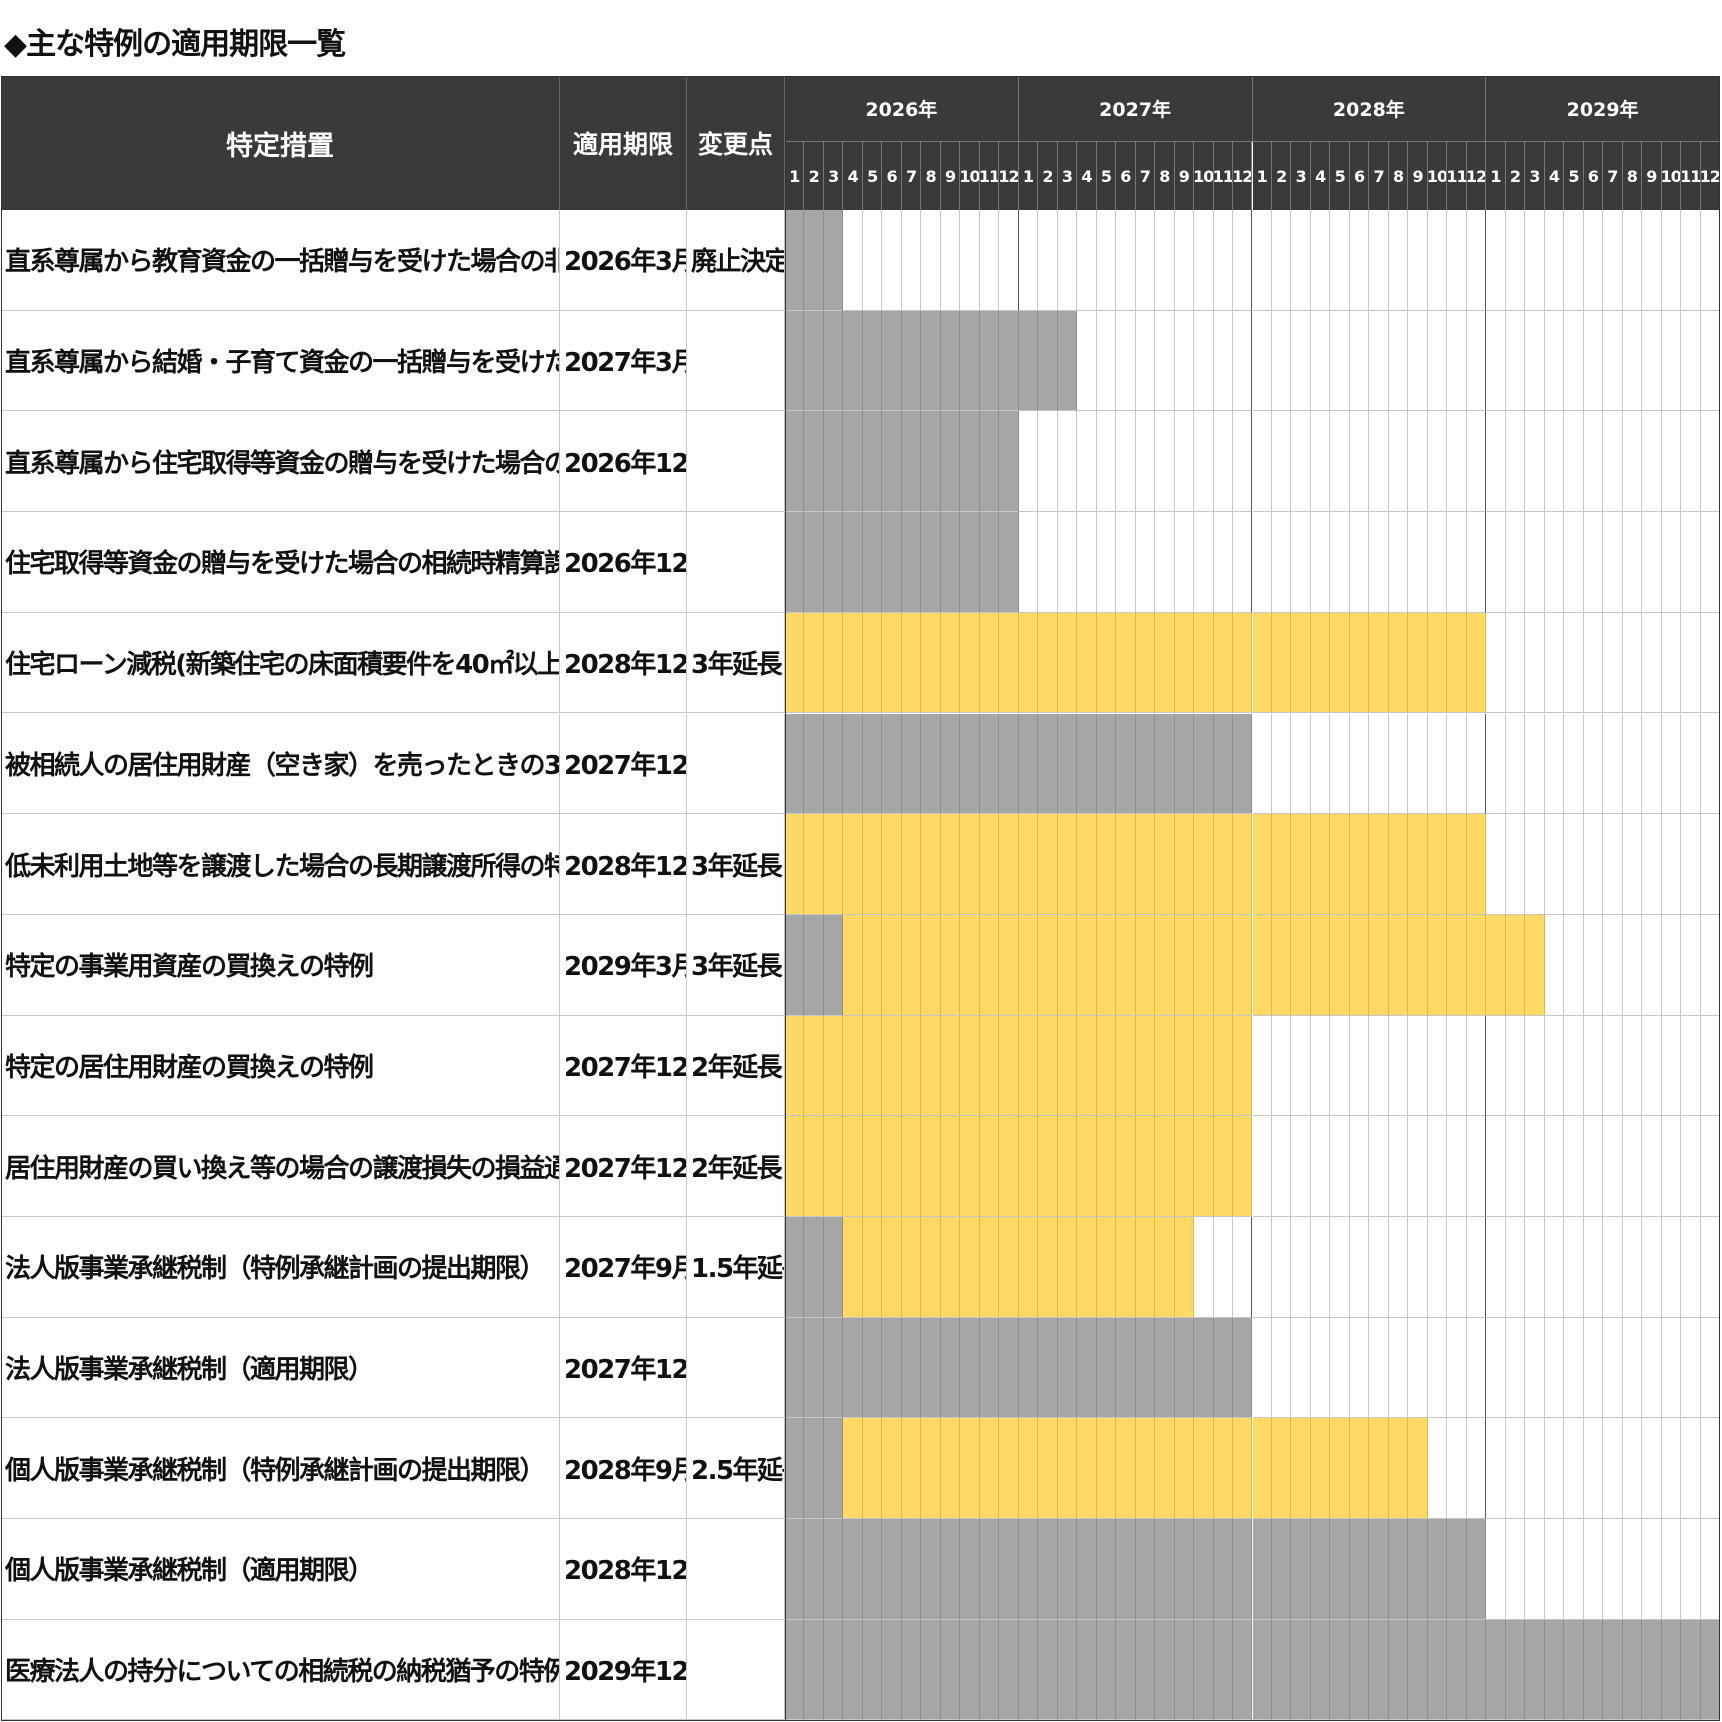 Image resolution: width=1722 pixels, height=1722 pixels. Describe the element at coordinates (872, 176) in the screenshot. I see `month-header: 5` at that location.